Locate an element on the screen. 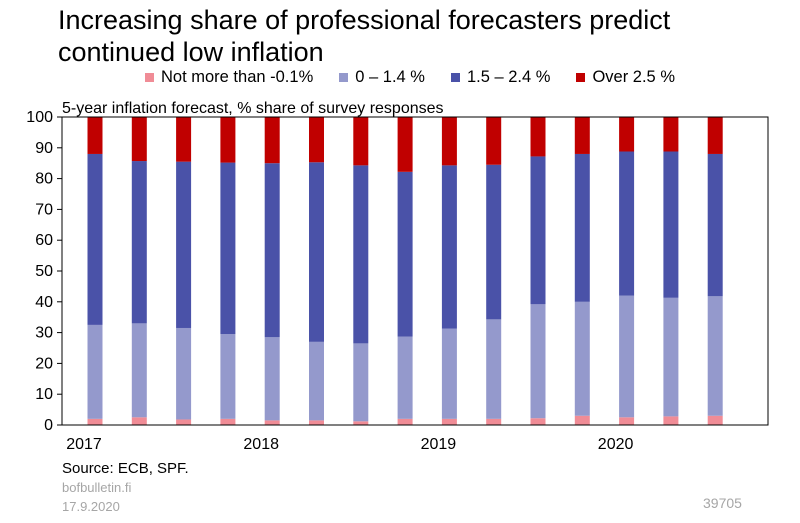  bar-segment-2019Q4-s3 is located at coordinates (582, 135).